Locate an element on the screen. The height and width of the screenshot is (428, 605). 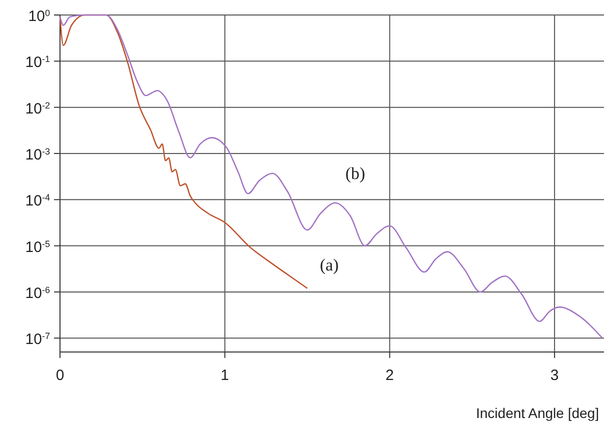
y-tick-label: 10$^{0}$ is located at coordinates (39, 16).